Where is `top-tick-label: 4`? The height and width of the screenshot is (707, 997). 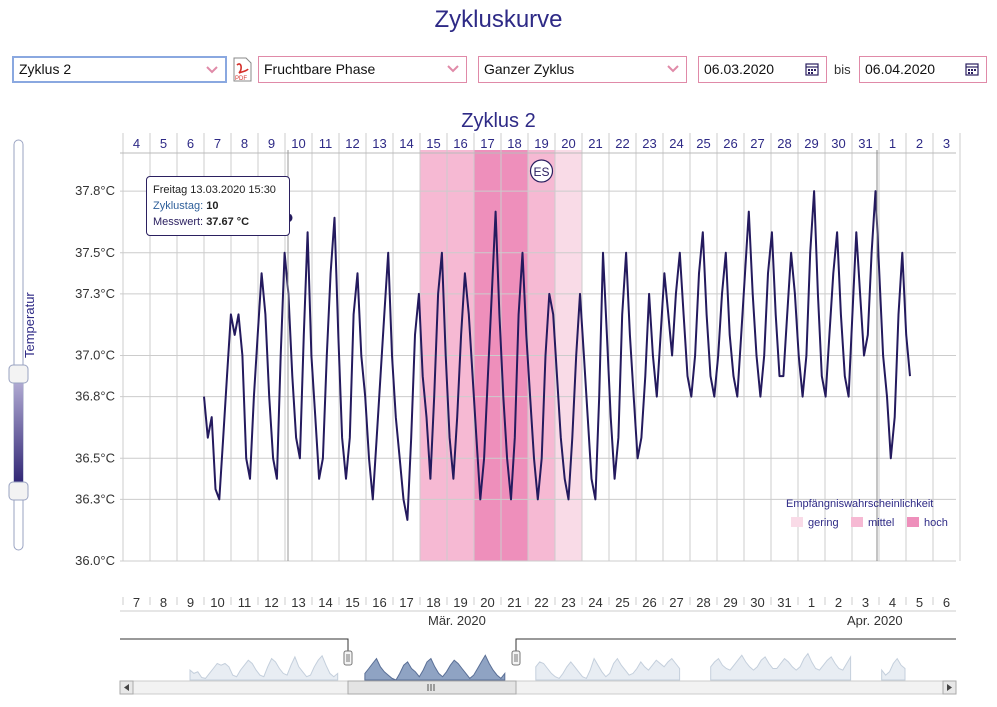 top-tick-label: 4 is located at coordinates (136, 143).